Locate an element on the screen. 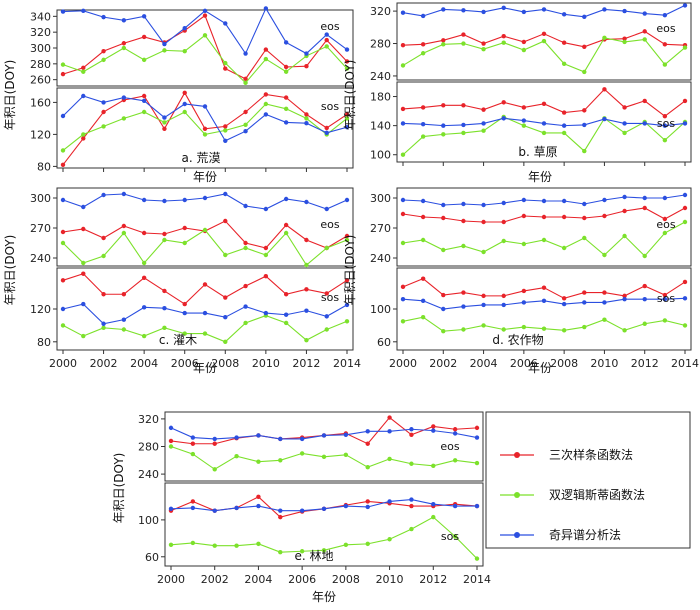 Image resolution: width=700 pixels, height=610 pixels. legend-swatch-point is located at coordinates (517, 495).